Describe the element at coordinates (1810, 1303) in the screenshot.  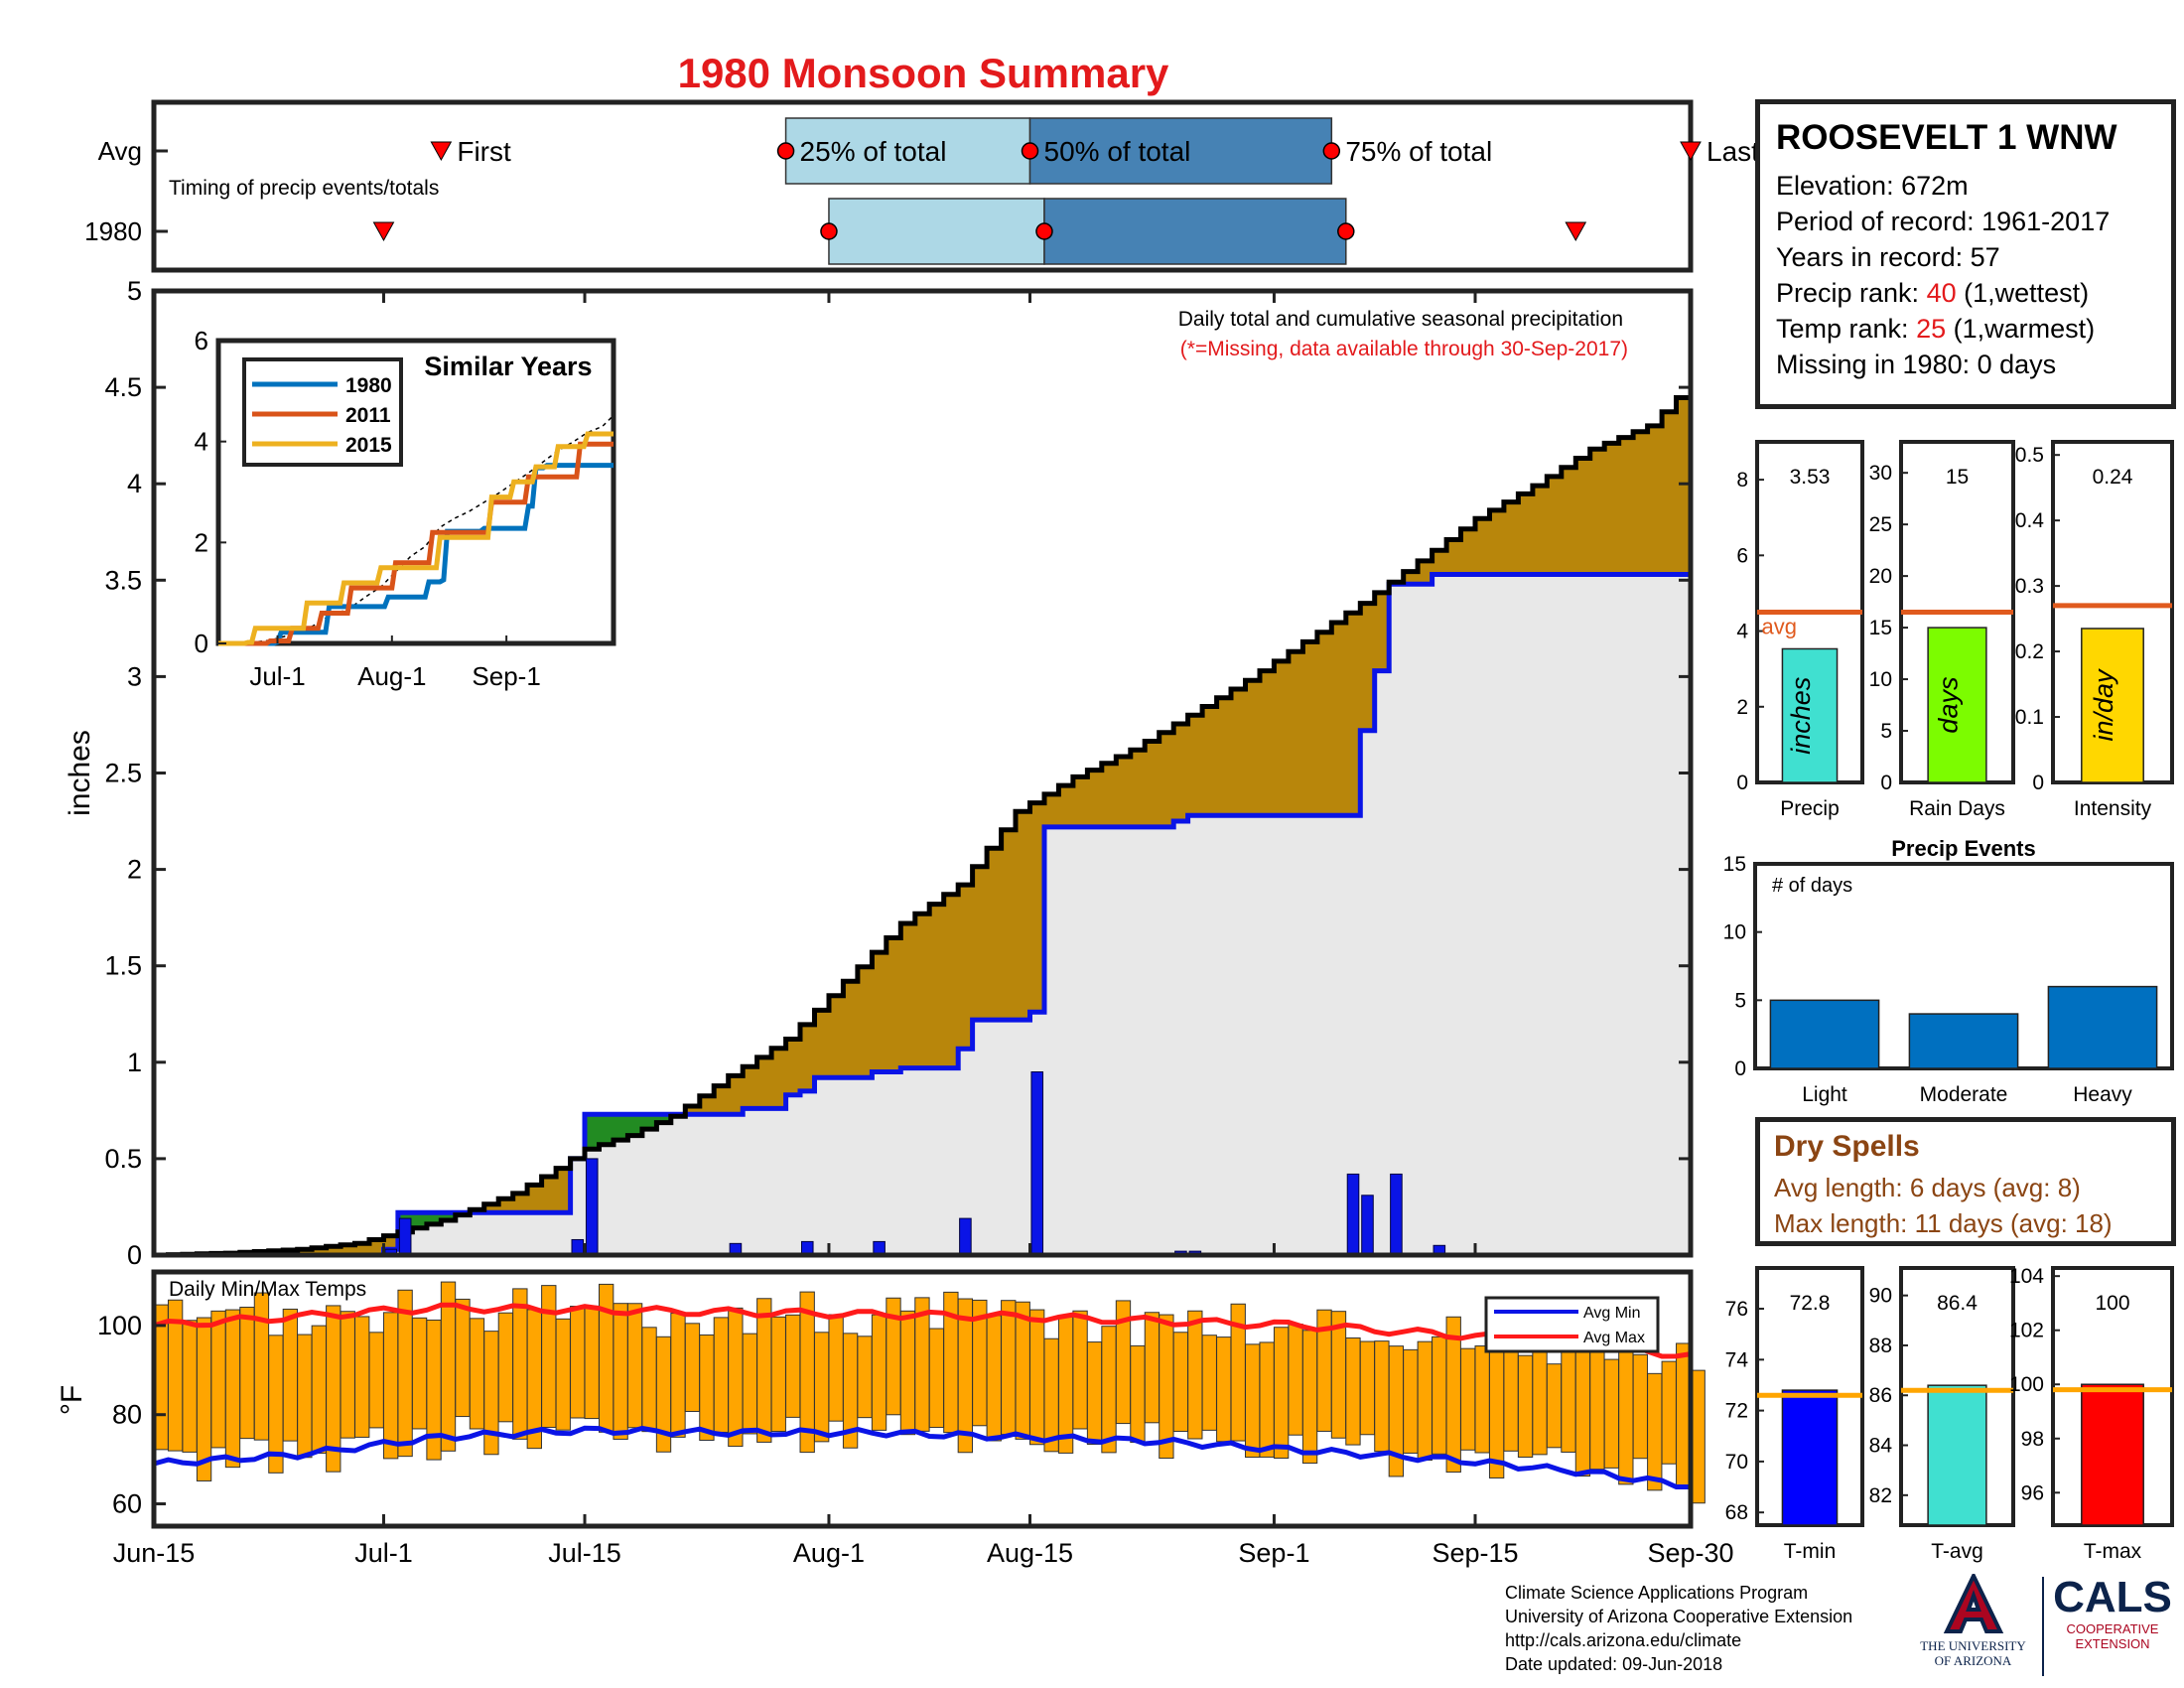
I see `stat-tmin-value-label: 72.8` at that location.